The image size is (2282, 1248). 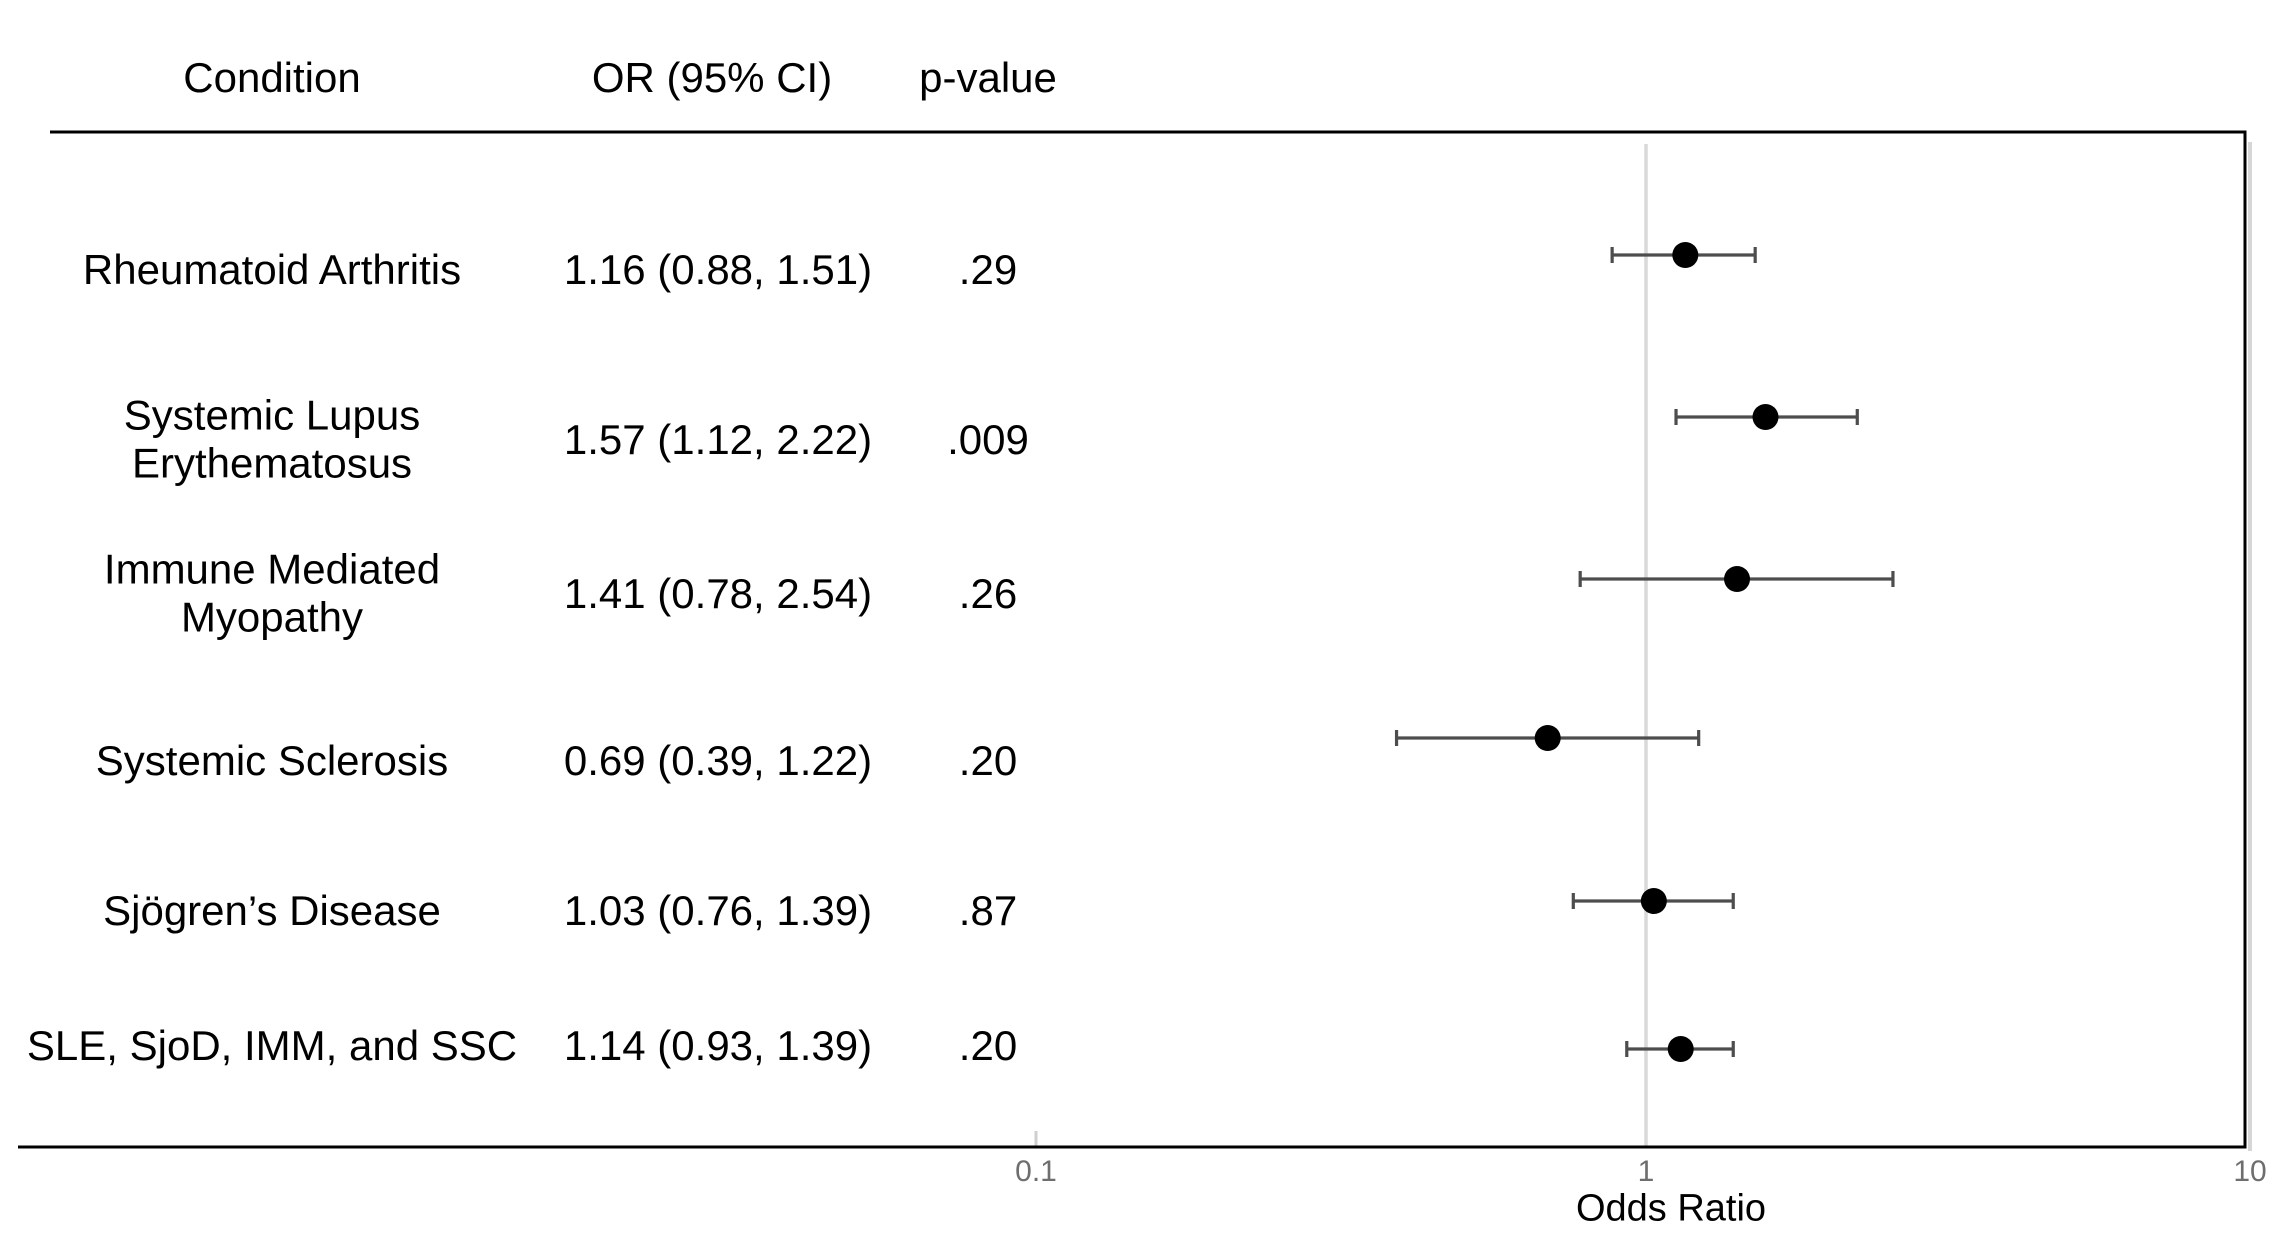 What do you see at coordinates (718, 910) in the screenshot?
I see `or-ci-cell: 1.03 (0.76, 1.39)` at bounding box center [718, 910].